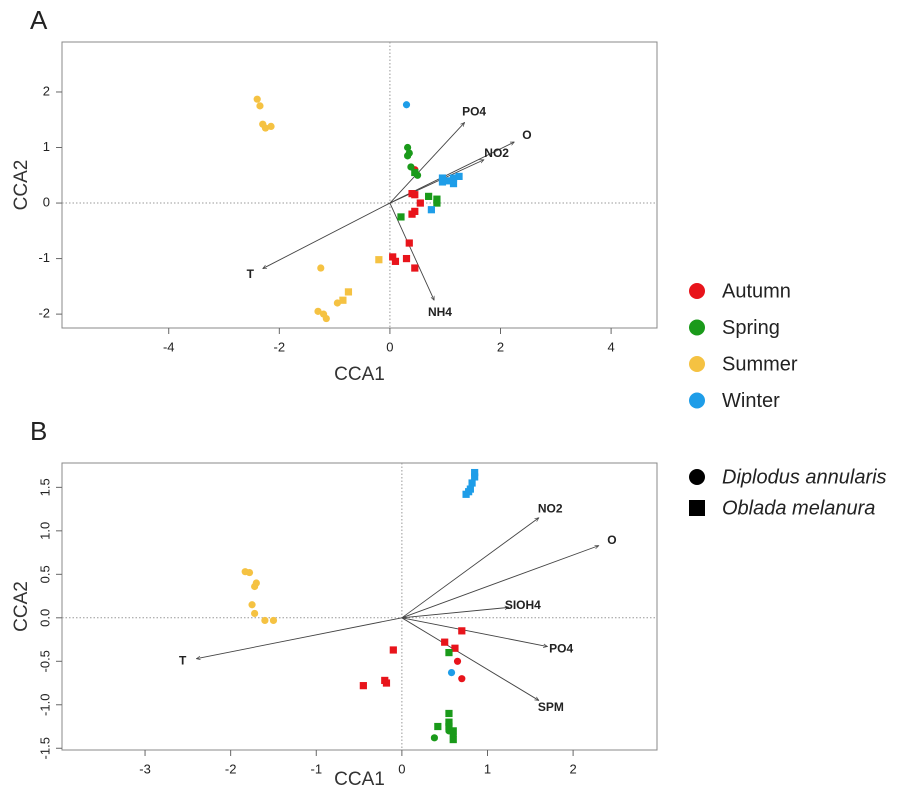 The image size is (919, 796). What do you see at coordinates (44, 574) in the screenshot?
I see `y-tick-label: 0.5` at bounding box center [44, 574].